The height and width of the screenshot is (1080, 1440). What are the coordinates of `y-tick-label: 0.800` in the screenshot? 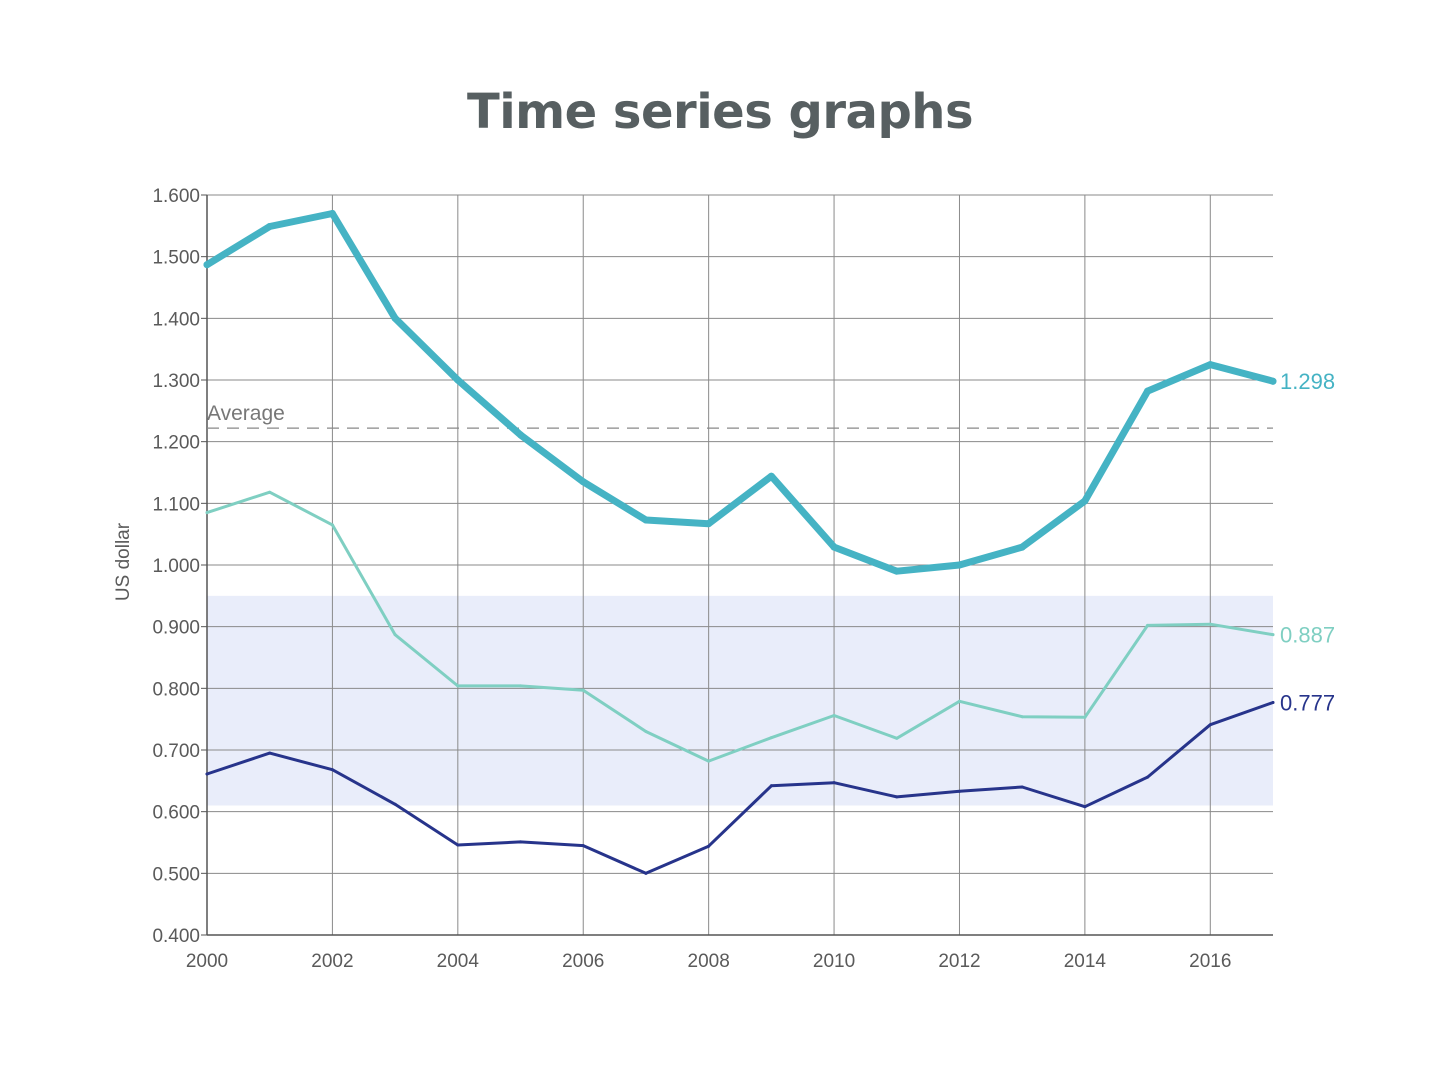 It's located at (176, 689).